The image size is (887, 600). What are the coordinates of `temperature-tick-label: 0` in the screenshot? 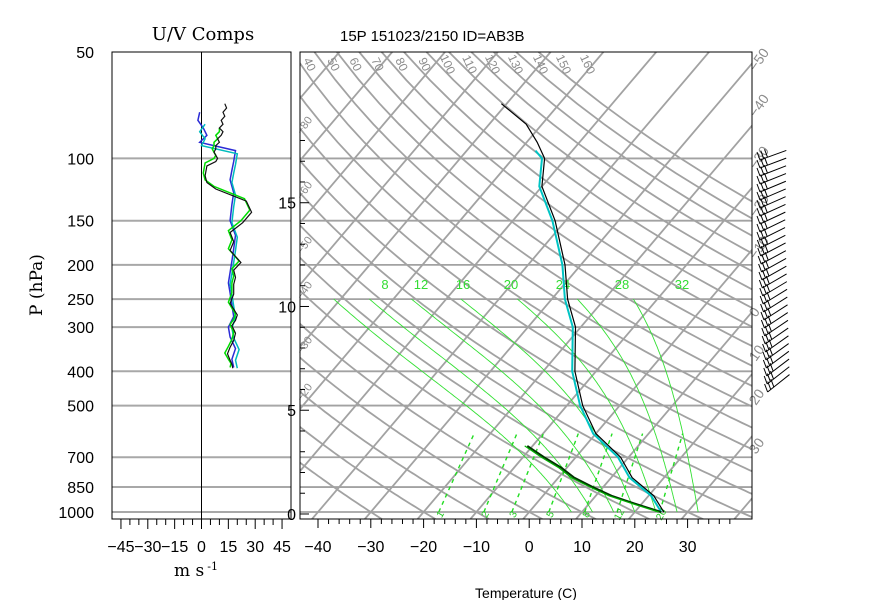 It's located at (529, 547).